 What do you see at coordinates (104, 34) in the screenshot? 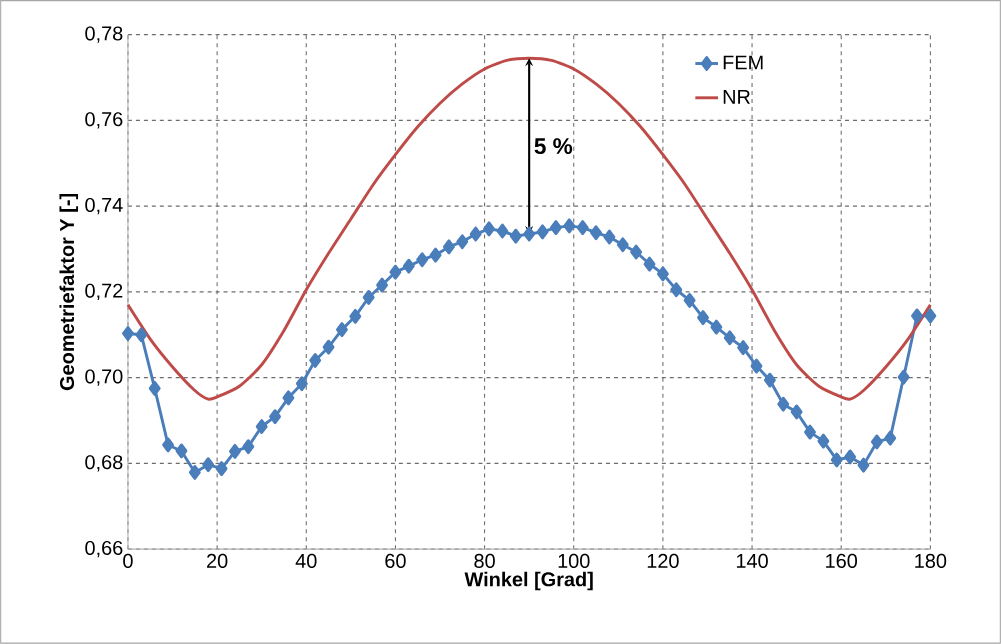
I see `y-tick-label: 0,78` at bounding box center [104, 34].